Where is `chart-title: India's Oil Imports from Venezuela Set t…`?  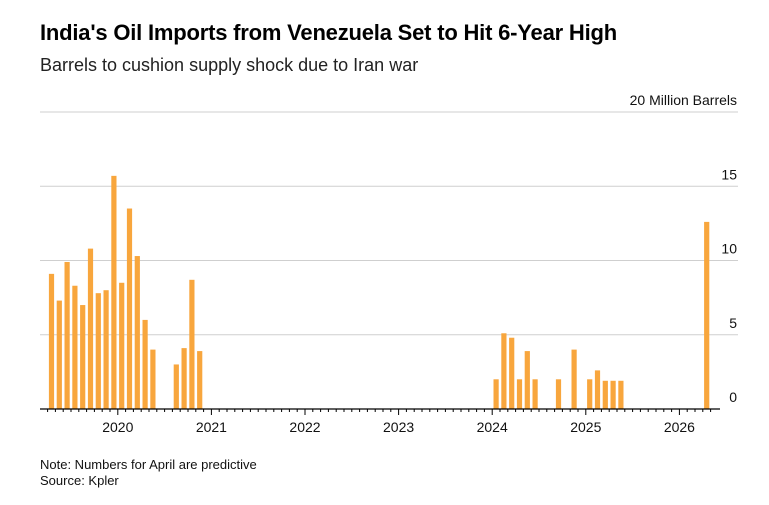 chart-title: India's Oil Imports from Venezuela Set t… is located at coordinates (328, 32).